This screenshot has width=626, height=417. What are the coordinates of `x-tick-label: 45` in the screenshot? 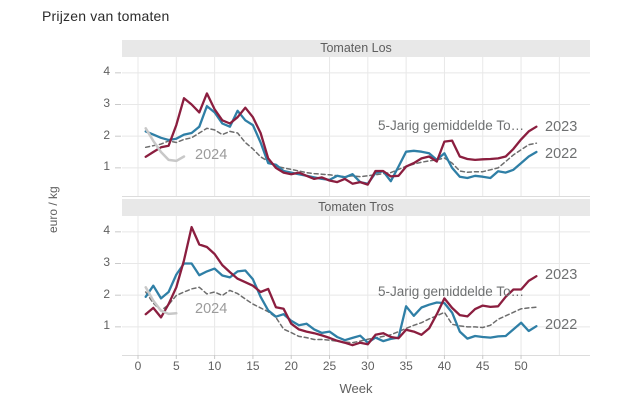 It's located at (483, 366).